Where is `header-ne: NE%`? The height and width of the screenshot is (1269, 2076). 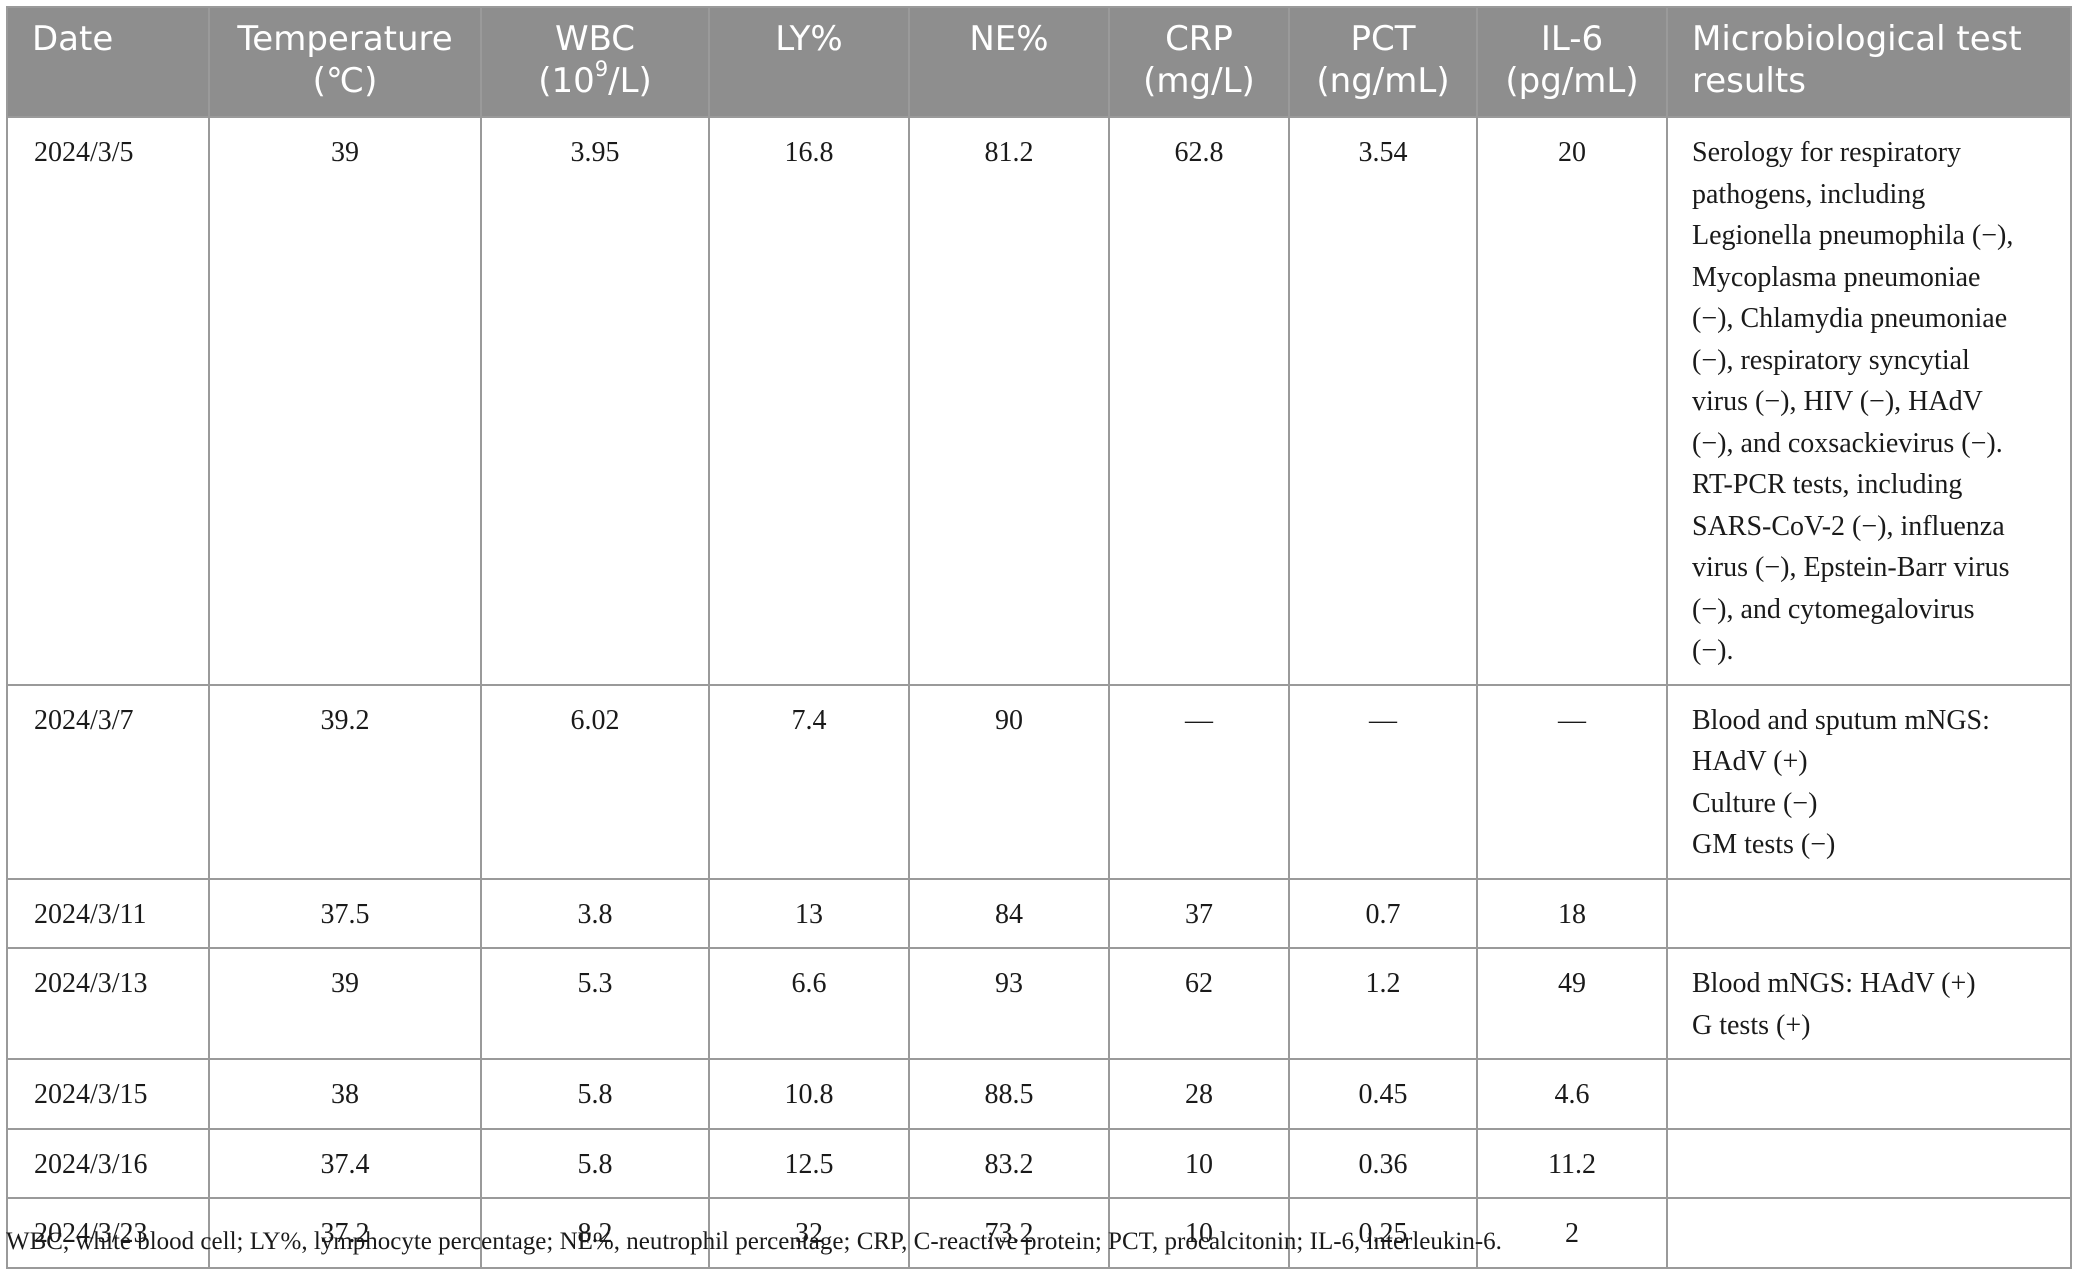
header-ne: NE% is located at coordinates (1009, 62).